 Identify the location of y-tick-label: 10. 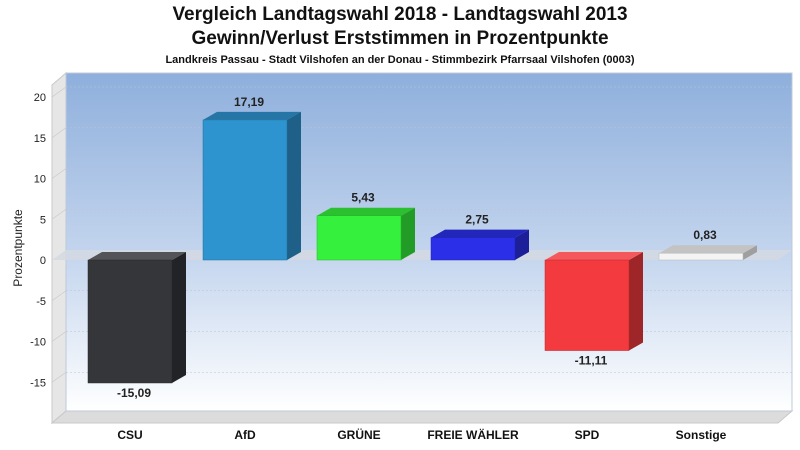
(40, 180).